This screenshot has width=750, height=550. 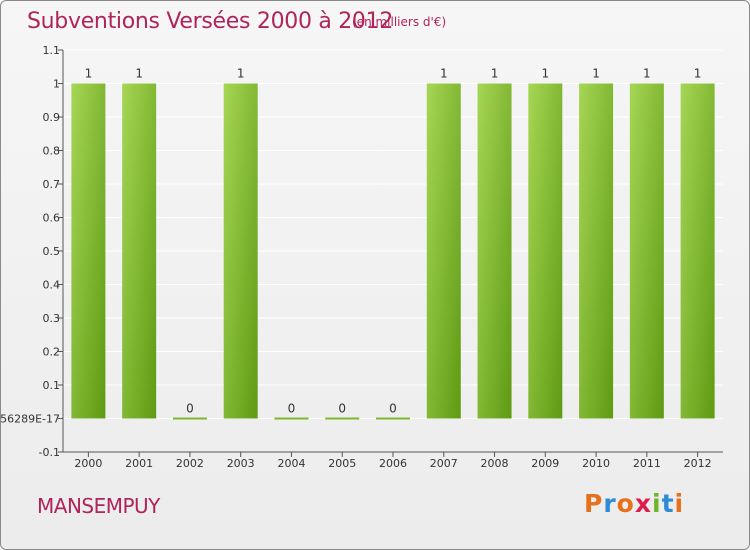 What do you see at coordinates (291, 463) in the screenshot?
I see `x-tick-label-2004: 2004` at bounding box center [291, 463].